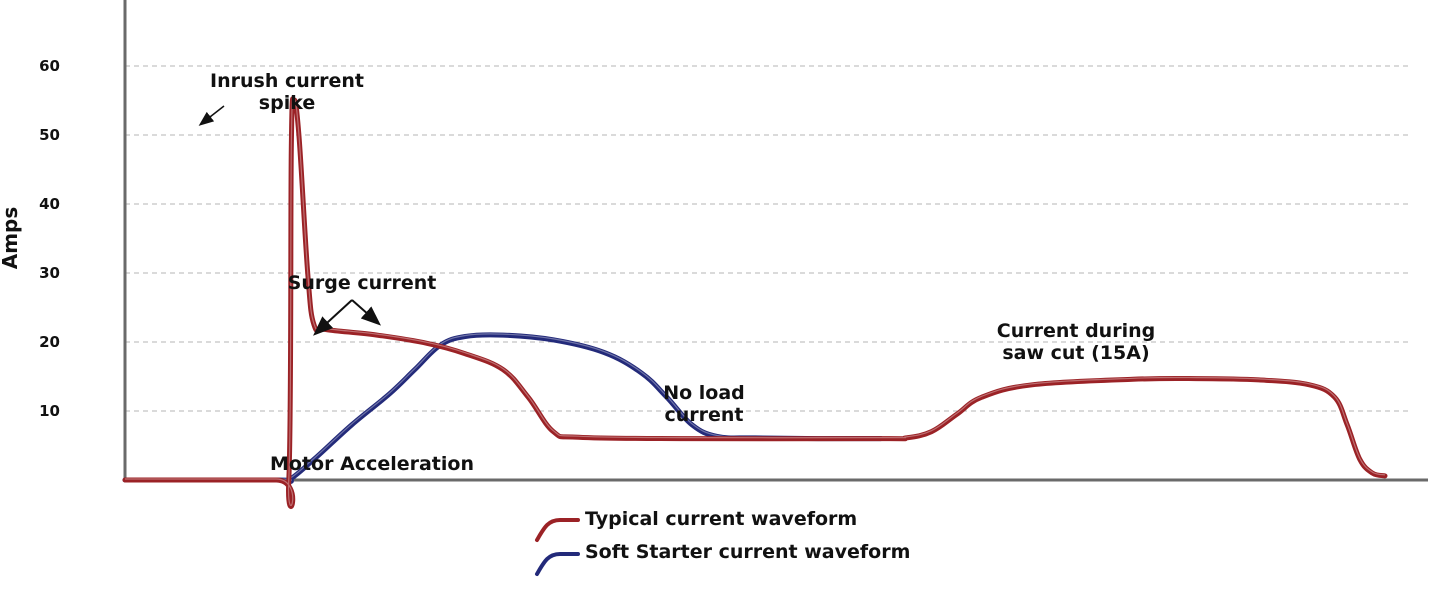 This screenshot has width=1445, height=593. Describe the element at coordinates (287, 103) in the screenshot. I see `inrush-annotation-line2: spike` at that location.